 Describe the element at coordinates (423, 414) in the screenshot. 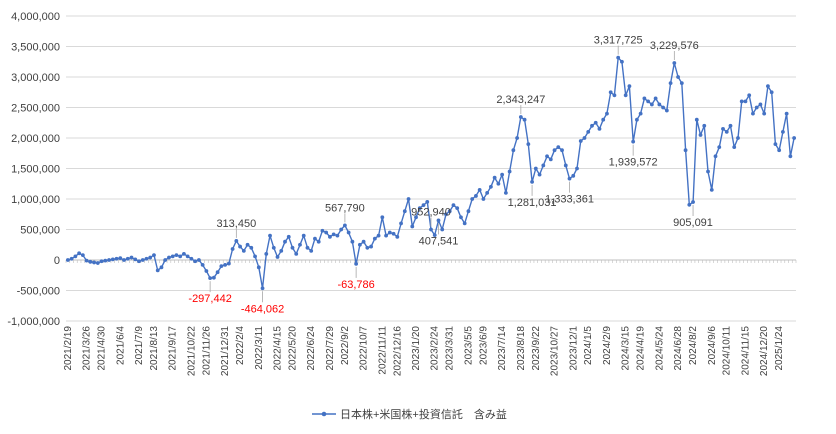

I see `legend-label: 日本株+米国株+投資信託 含み益` at that location.